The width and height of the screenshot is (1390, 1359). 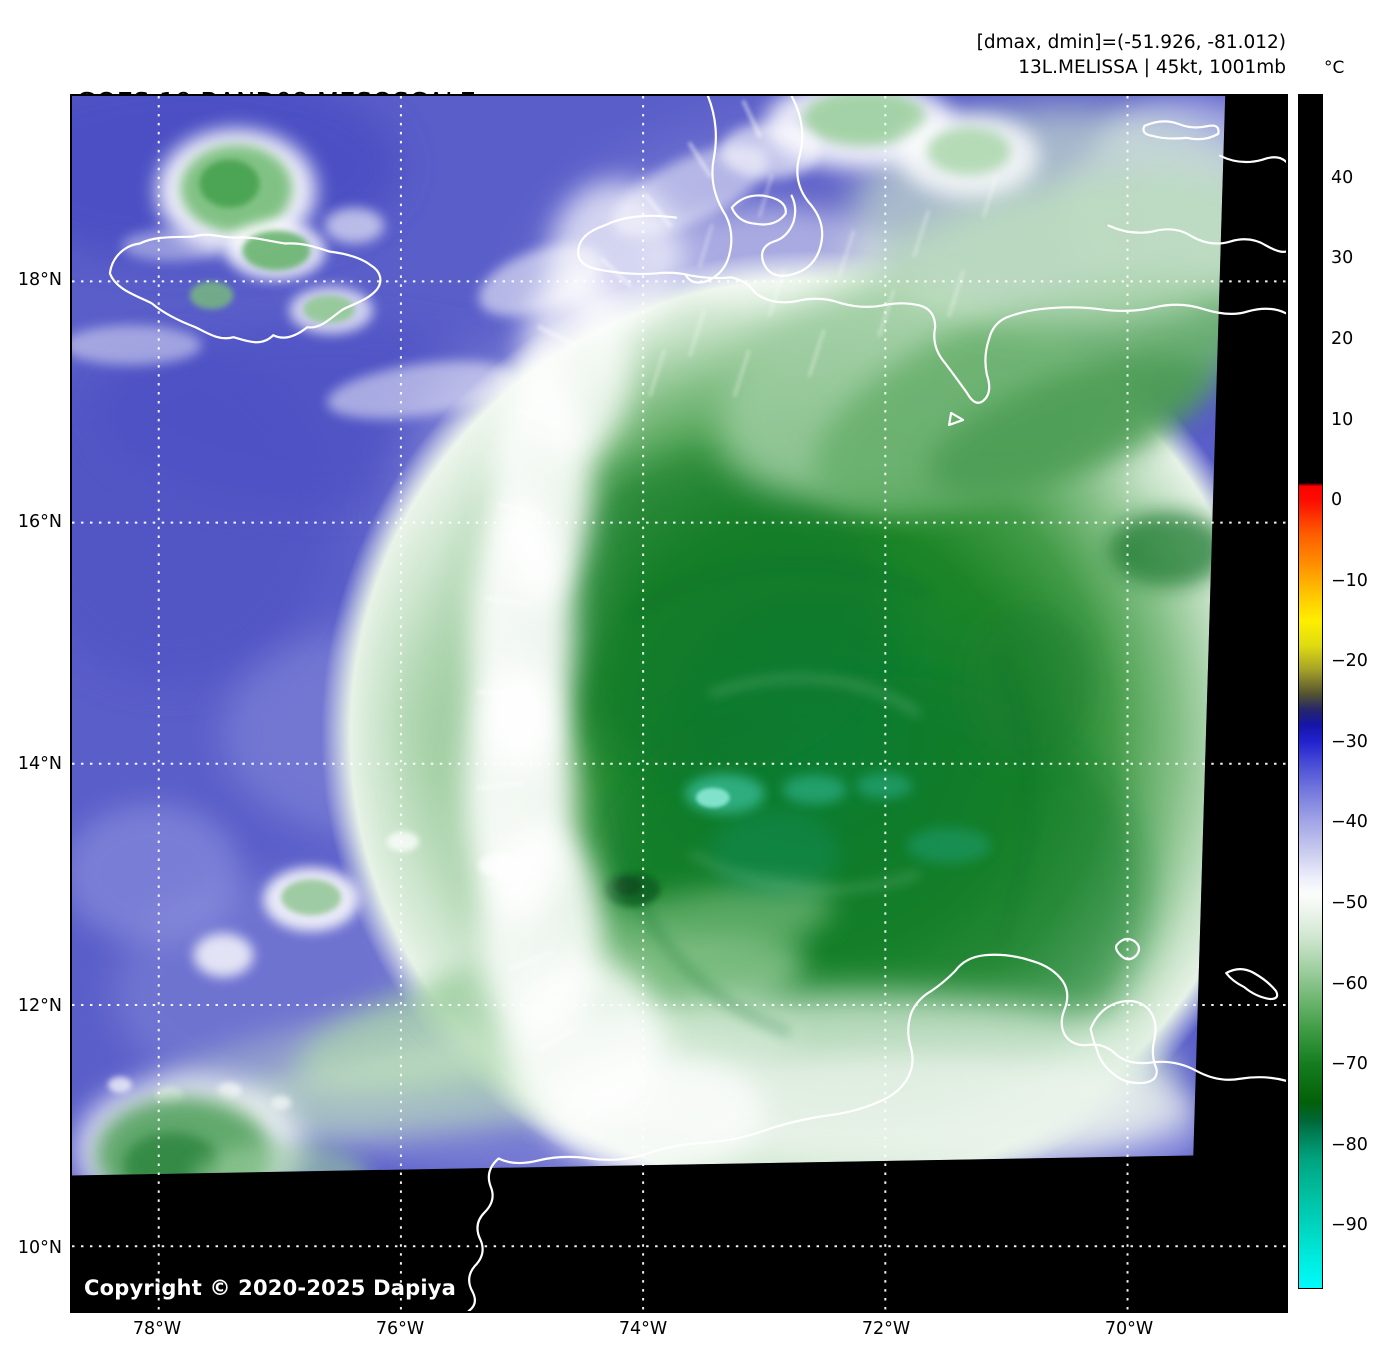 I want to click on colorbar-tick-label: −40, so click(x=1349, y=822).